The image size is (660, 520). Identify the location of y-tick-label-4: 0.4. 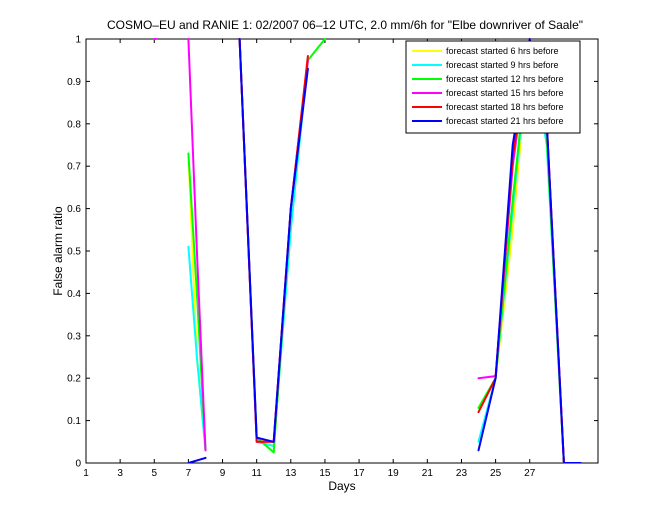
(74, 294).